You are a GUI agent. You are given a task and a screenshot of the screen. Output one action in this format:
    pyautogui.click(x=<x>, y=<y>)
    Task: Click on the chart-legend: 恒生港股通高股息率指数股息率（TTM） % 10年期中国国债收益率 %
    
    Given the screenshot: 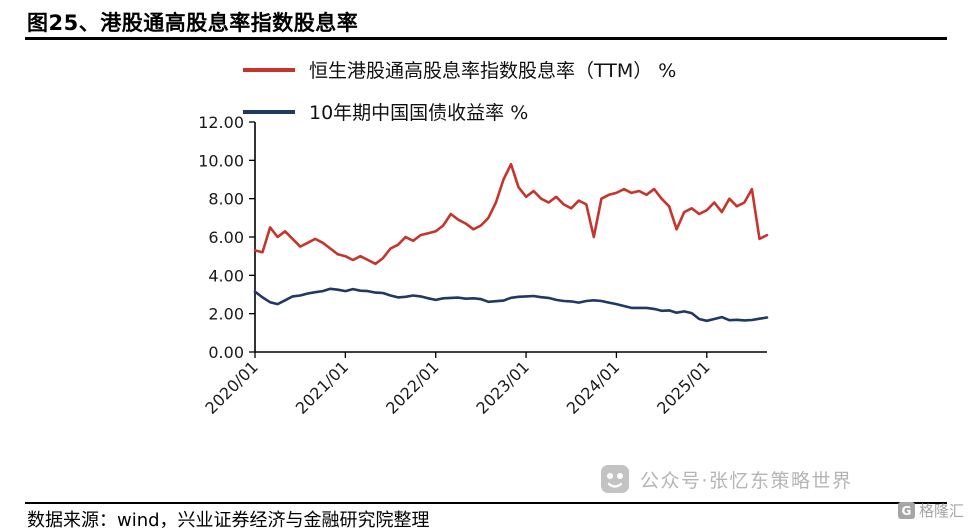 What is the action you would take?
    pyautogui.click(x=459, y=90)
    